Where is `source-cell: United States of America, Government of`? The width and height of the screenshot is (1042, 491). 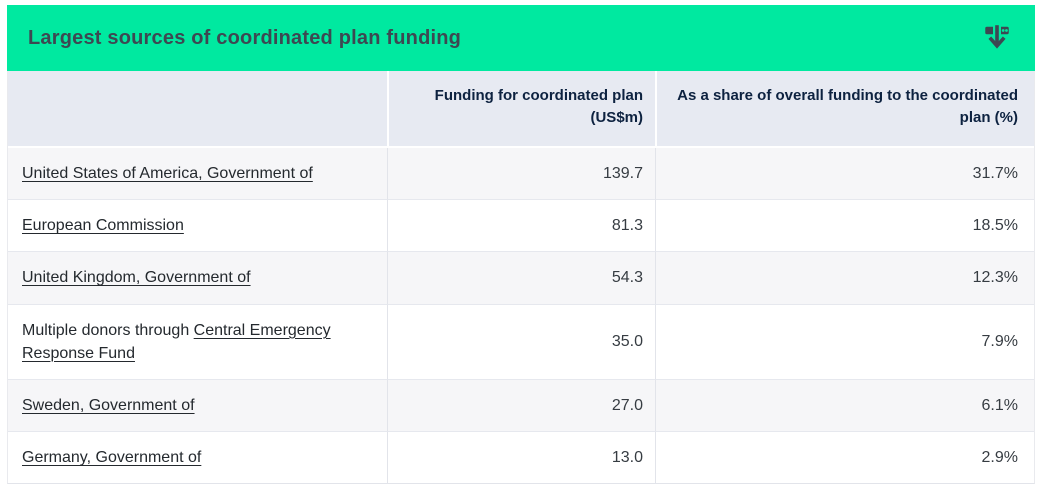
source-cell: United States of America, Government of is located at coordinates (197, 174).